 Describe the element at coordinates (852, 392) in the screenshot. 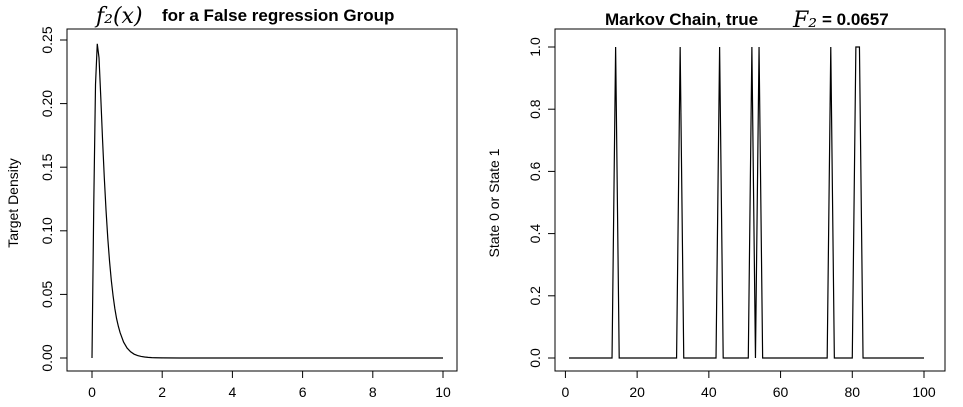

I see `x-tick-label: 80` at that location.